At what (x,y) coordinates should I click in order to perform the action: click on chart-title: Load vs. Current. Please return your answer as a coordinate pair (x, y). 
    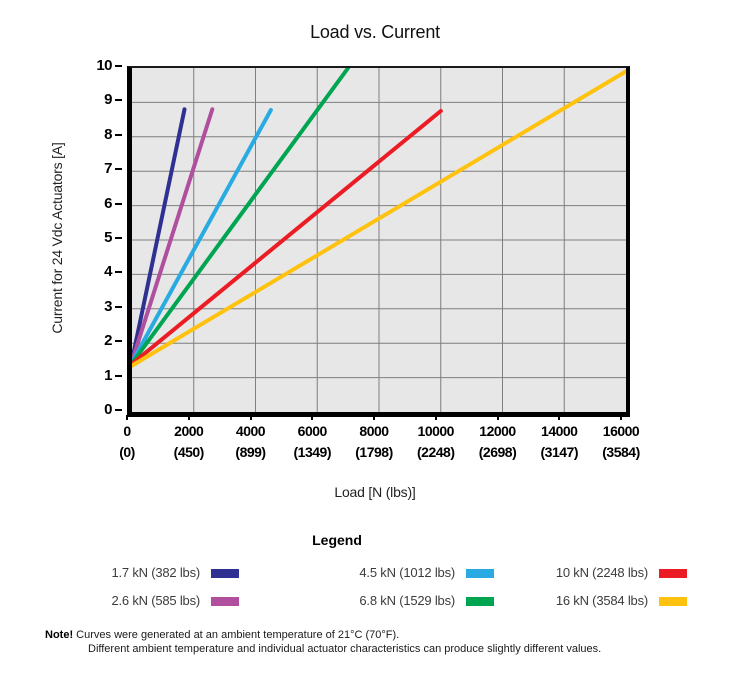
    Looking at the image, I should click on (375, 32).